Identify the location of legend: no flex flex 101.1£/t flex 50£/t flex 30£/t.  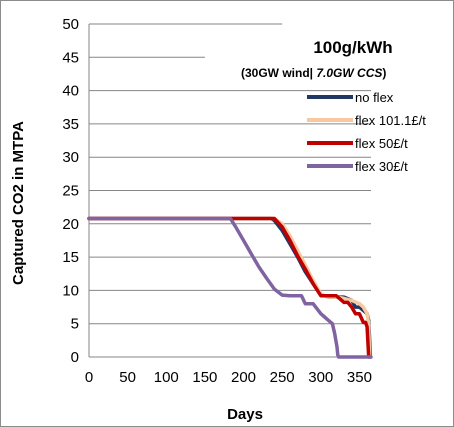
(366, 132).